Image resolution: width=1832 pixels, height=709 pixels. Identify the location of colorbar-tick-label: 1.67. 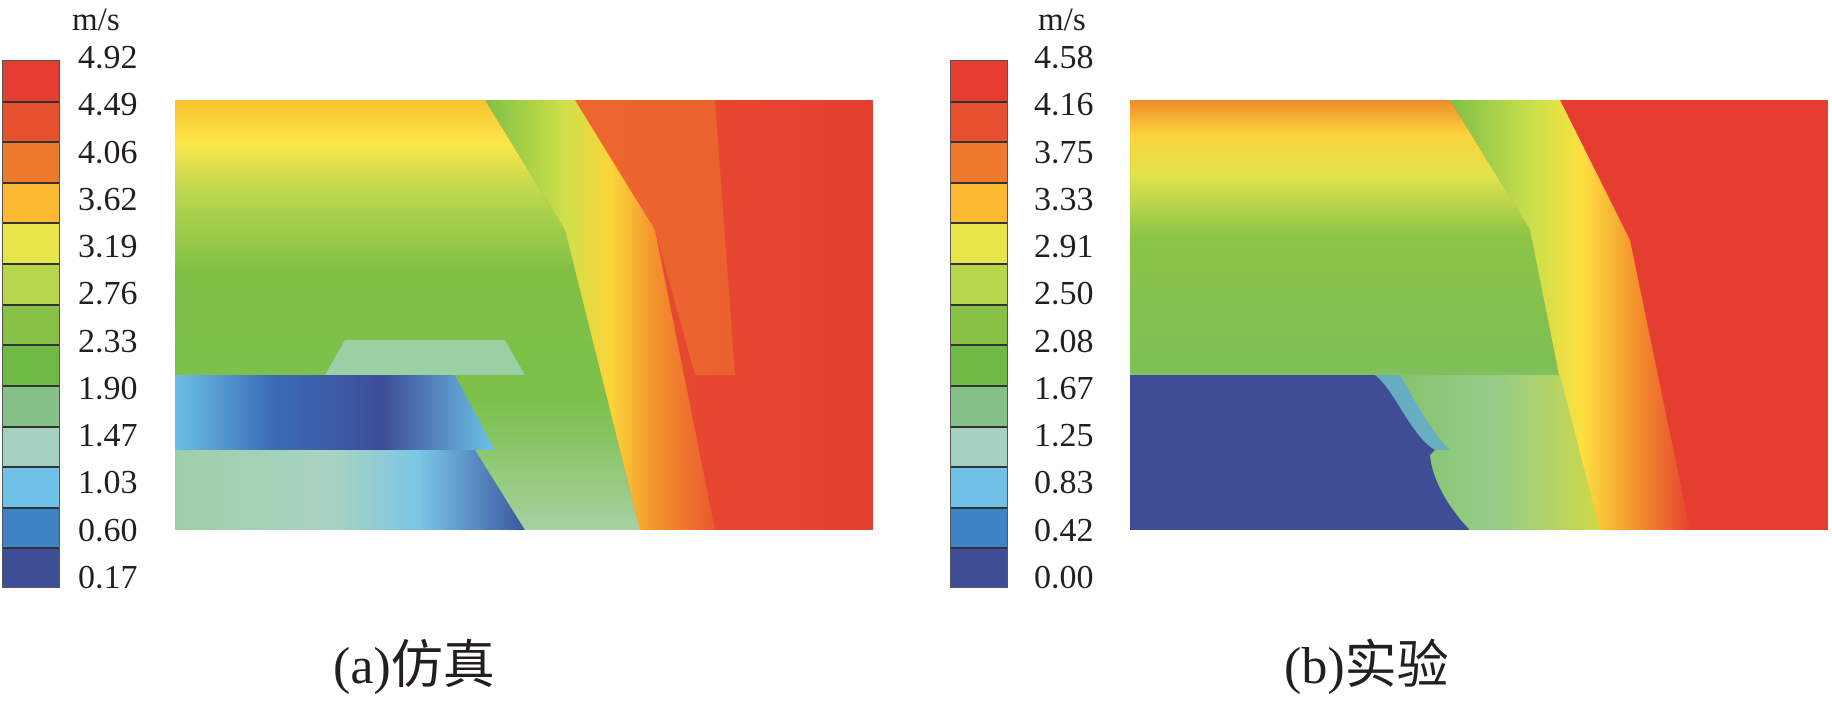
(1064, 388).